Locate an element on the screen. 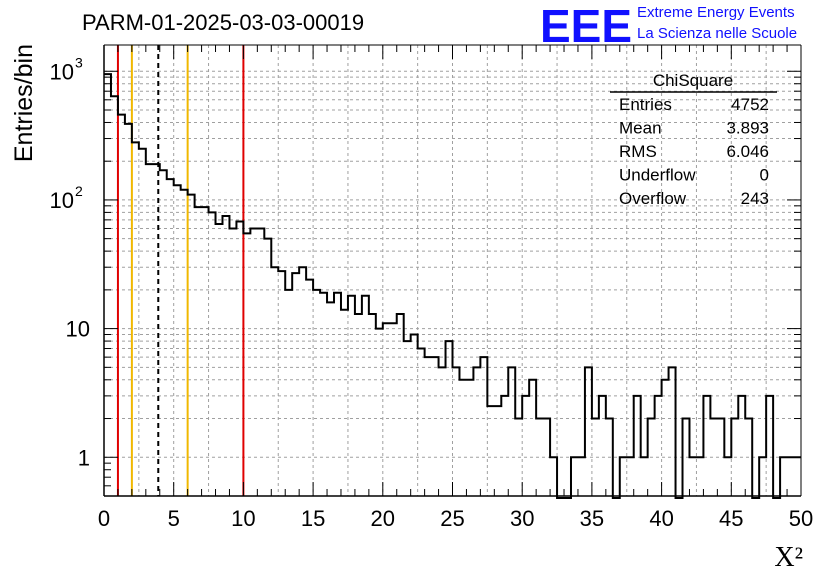 The image size is (836, 572). reference-lines is located at coordinates (180, 270).